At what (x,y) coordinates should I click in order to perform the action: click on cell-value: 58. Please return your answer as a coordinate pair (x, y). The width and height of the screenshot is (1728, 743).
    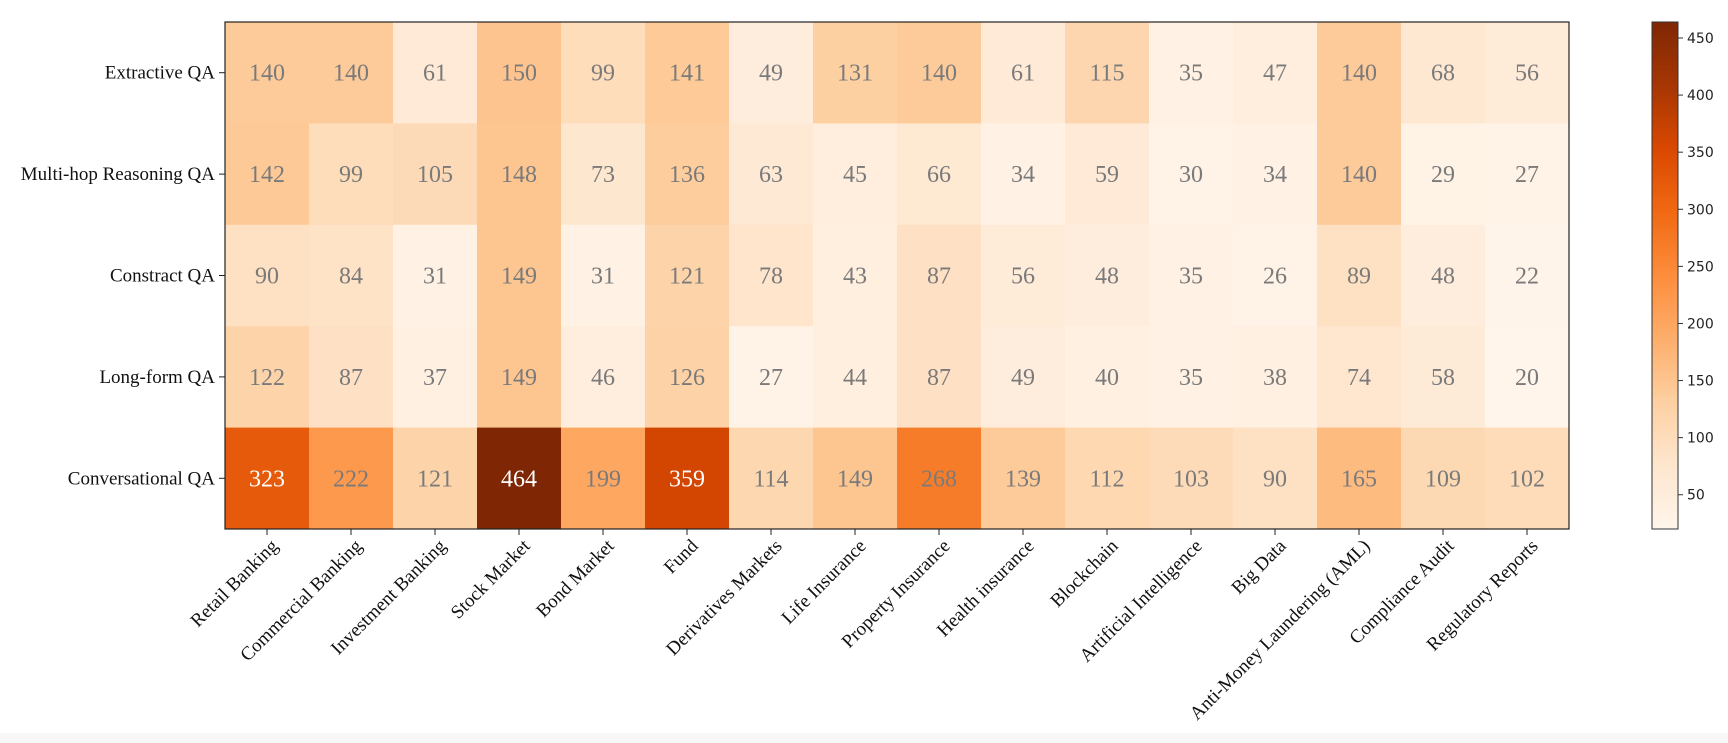
    Looking at the image, I should click on (1443, 378).